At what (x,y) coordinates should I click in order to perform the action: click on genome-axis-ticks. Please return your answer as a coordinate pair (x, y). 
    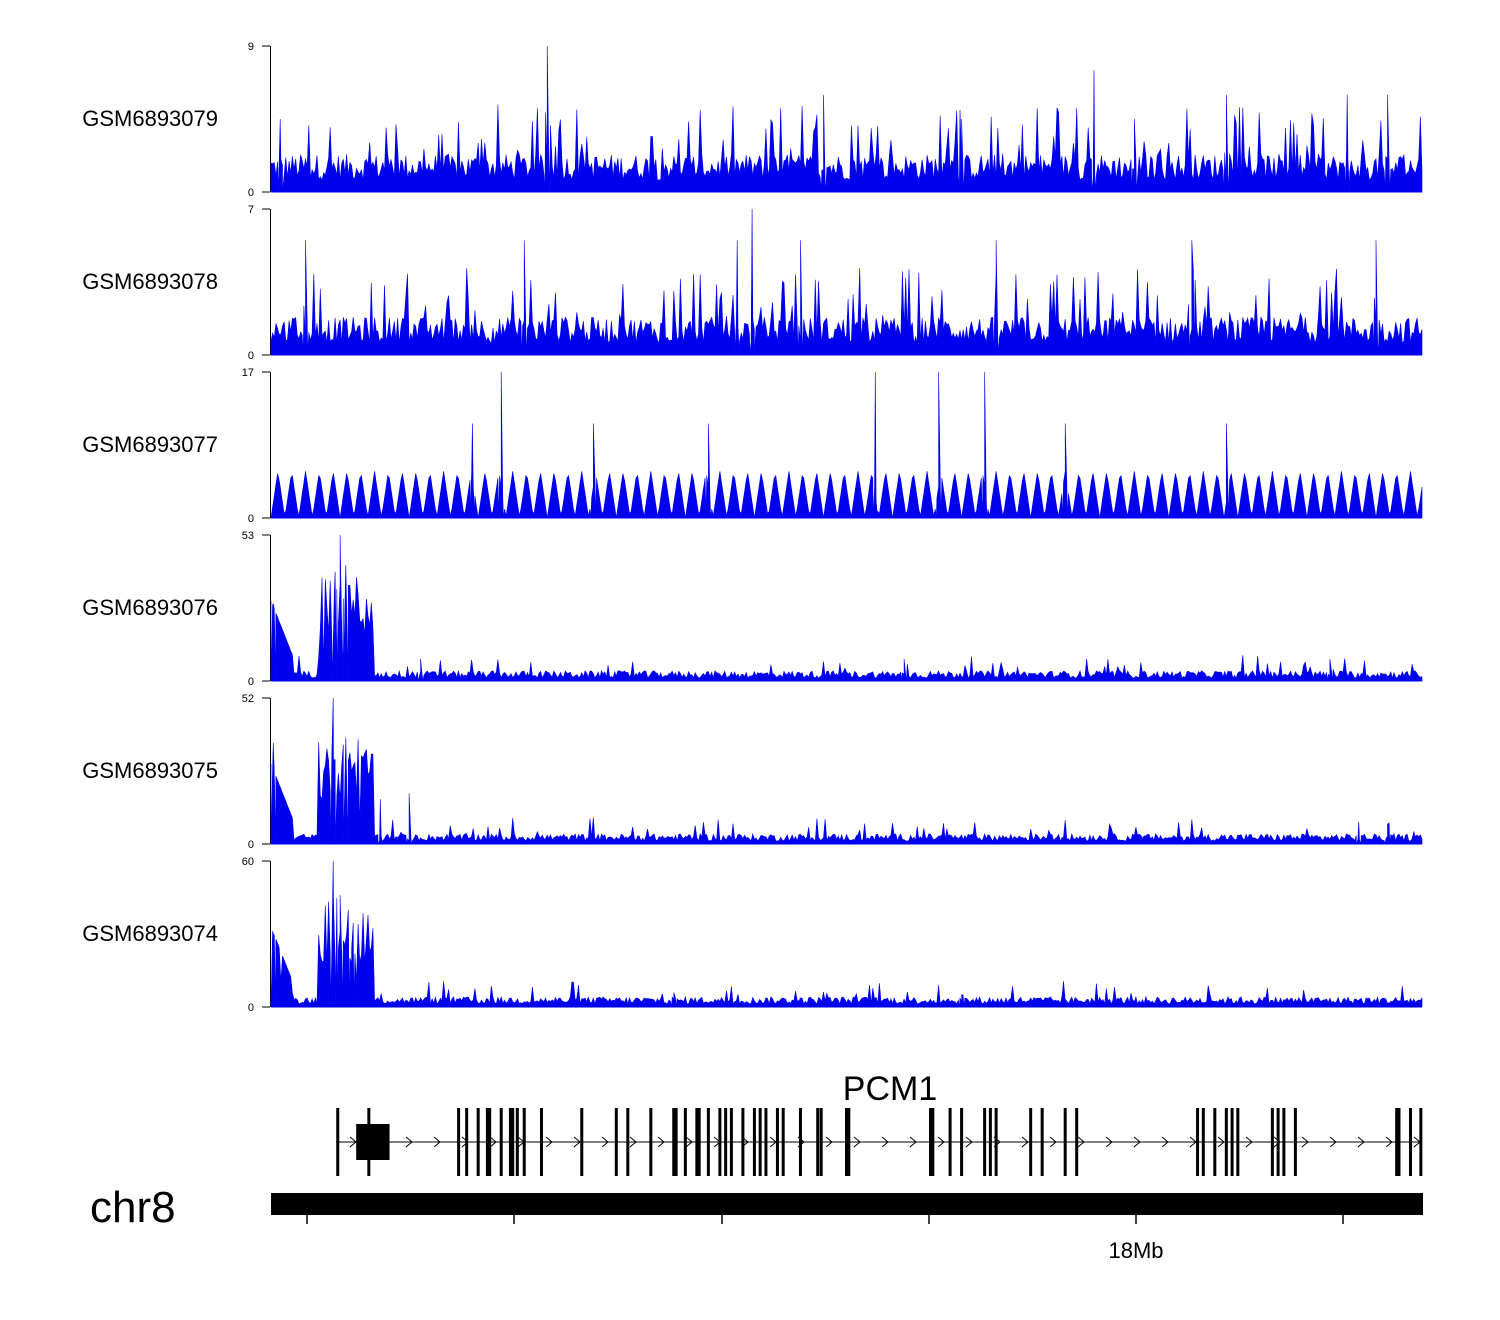
    Looking at the image, I should click on (825, 1219).